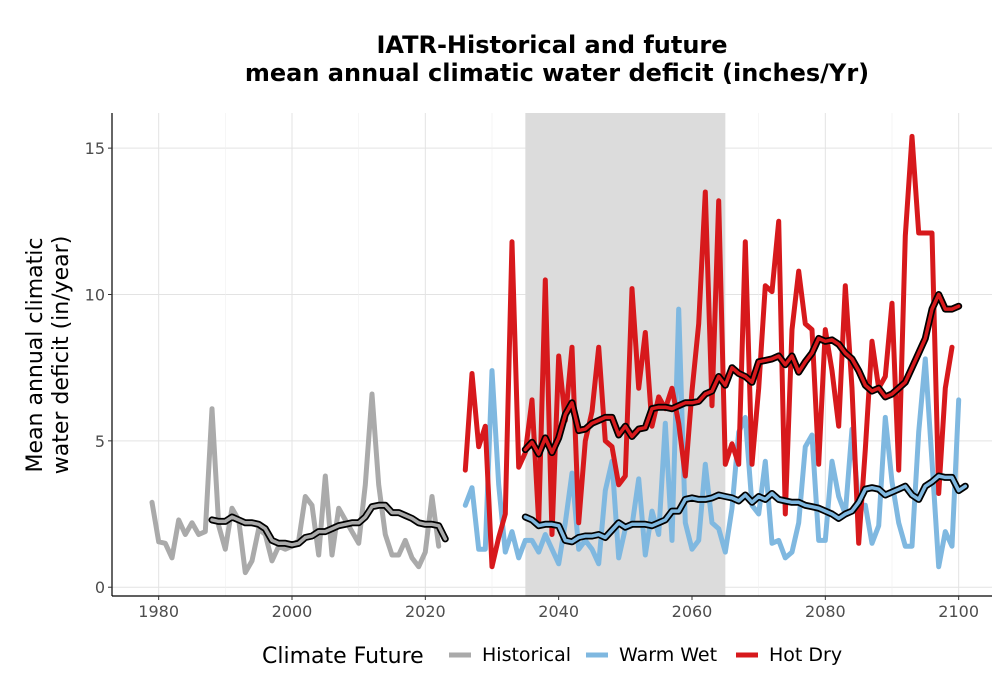  Describe the element at coordinates (805, 655) in the screenshot. I see `legend-label: Hot Dry` at that location.